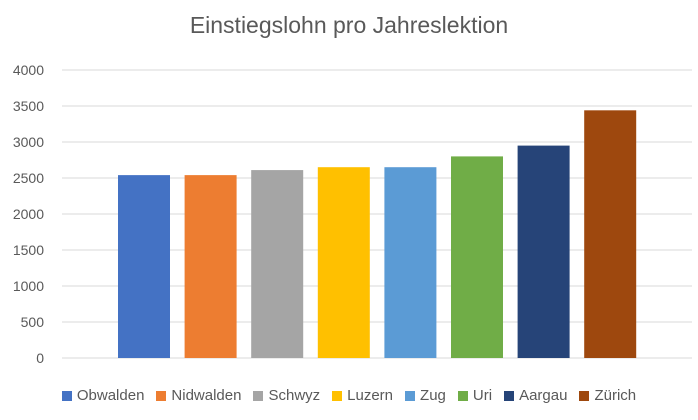 The image size is (698, 420). I want to click on legend-label: Zug, so click(433, 395).